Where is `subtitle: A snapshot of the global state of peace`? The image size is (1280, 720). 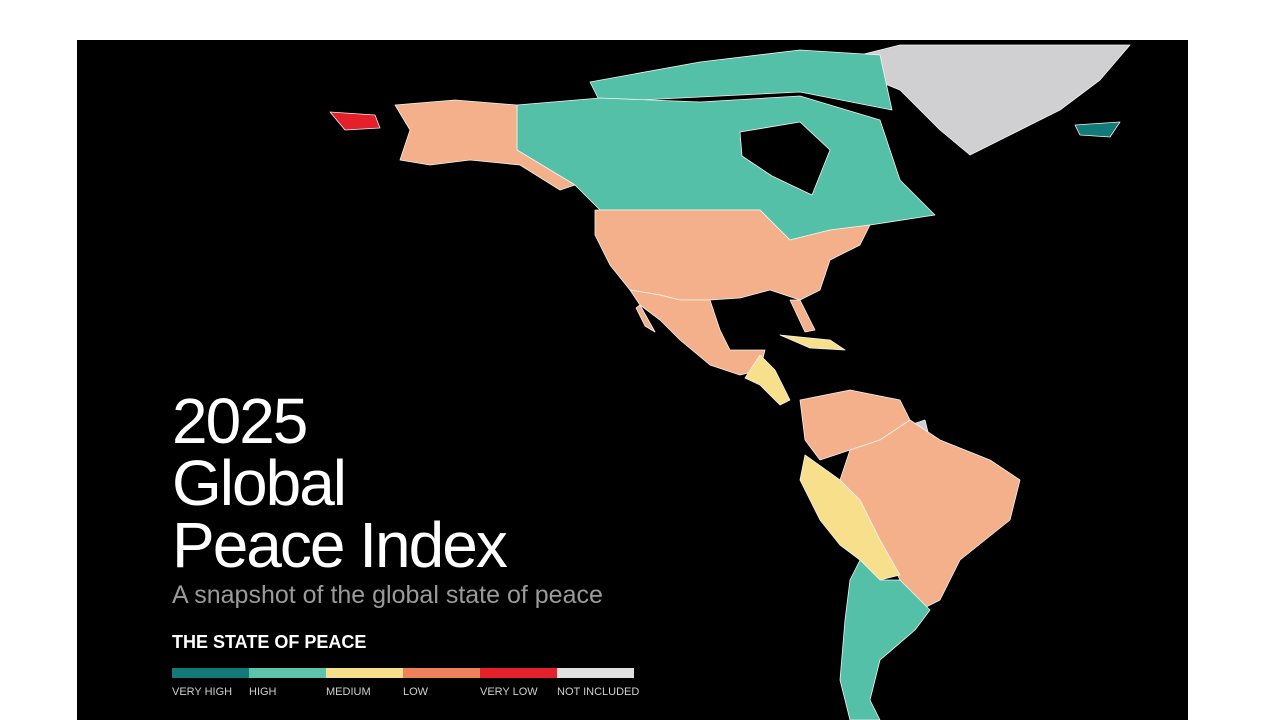
subtitle: A snapshot of the global state of peace is located at coordinates (387, 595).